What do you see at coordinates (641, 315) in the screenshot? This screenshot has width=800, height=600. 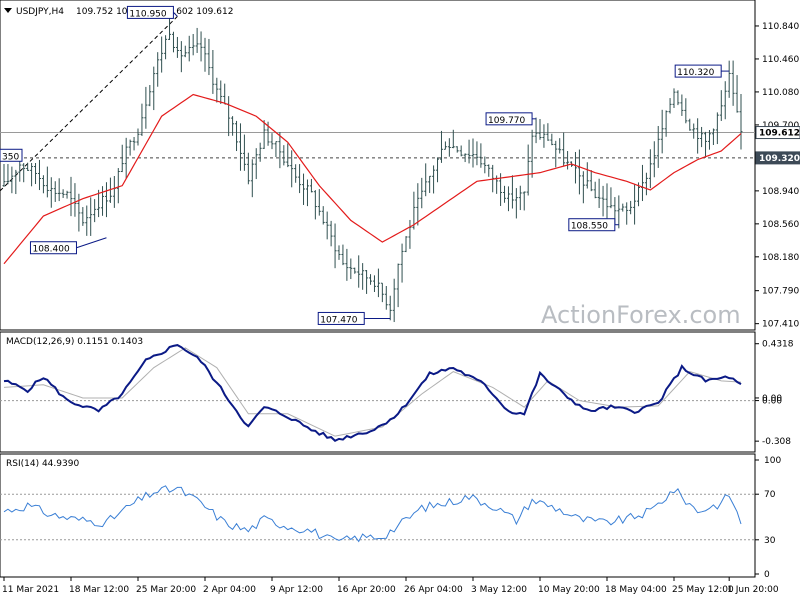 I see `watermark: ActionForex.com` at bounding box center [641, 315].